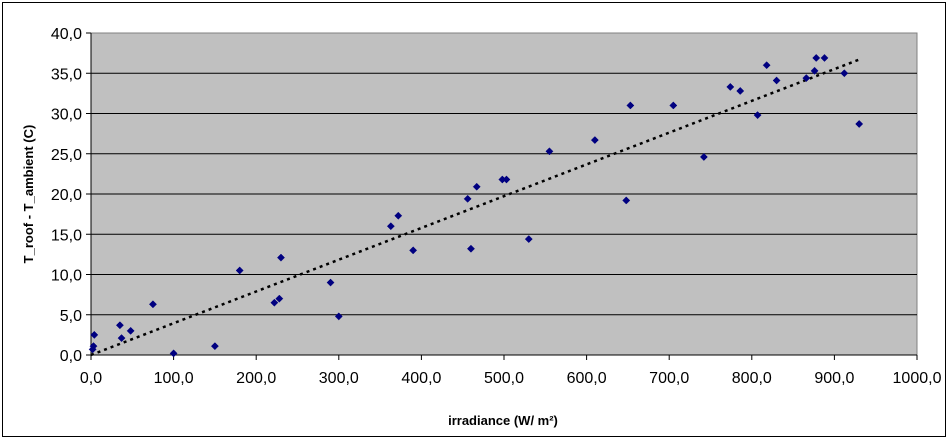 The width and height of the screenshot is (949, 440). Describe the element at coordinates (66, 276) in the screenshot. I see `y-tick-label: 10,0` at that location.